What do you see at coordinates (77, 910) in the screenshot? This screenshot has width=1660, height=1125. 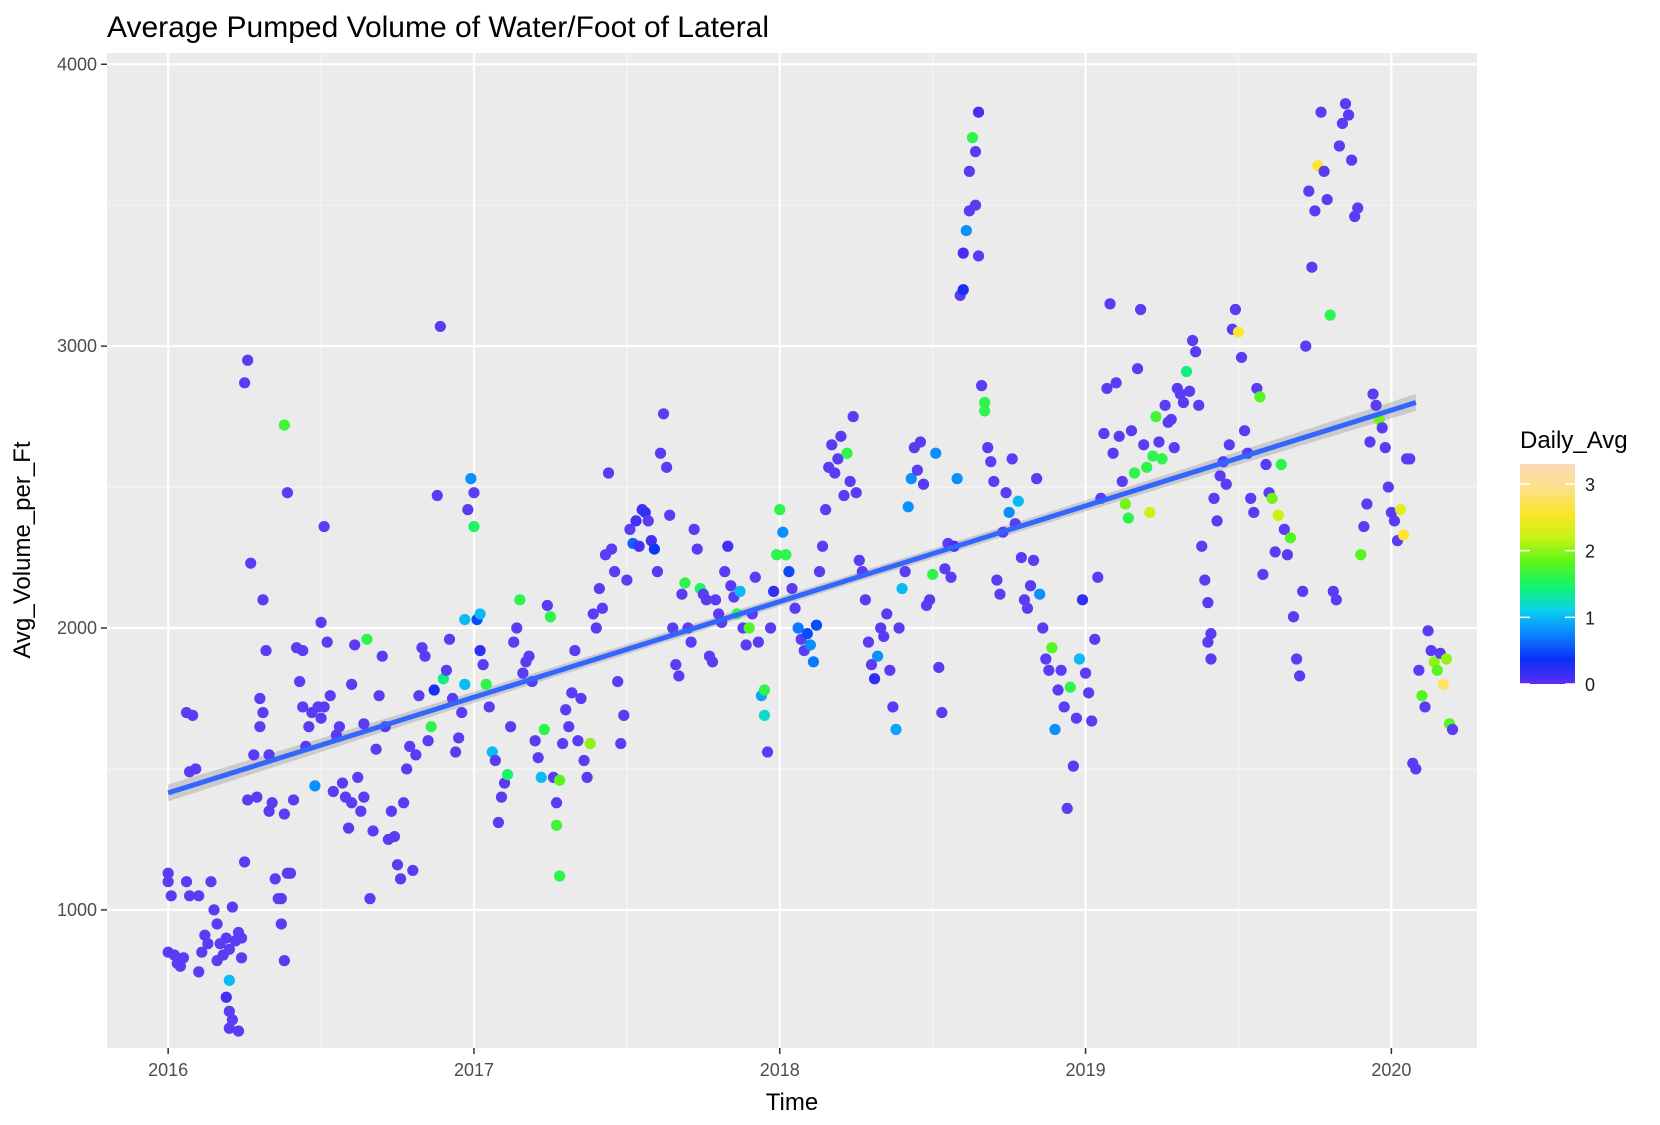 I see `y-tick-label: 1000` at bounding box center [77, 910].